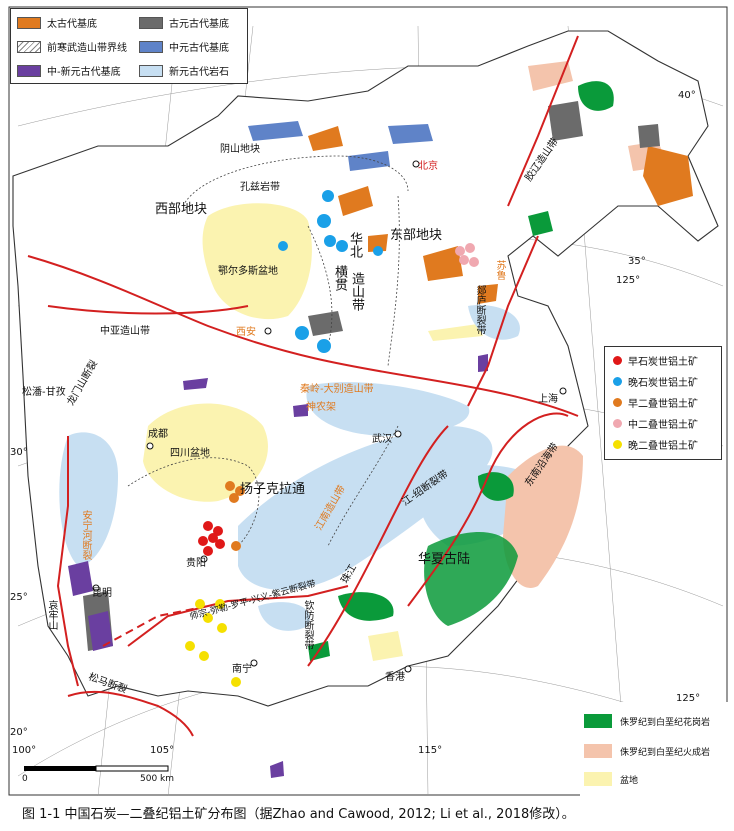 The height and width of the screenshot is (831, 734). Describe the element at coordinates (158, 434) in the screenshot. I see `label-chengdu: 成都` at that location.